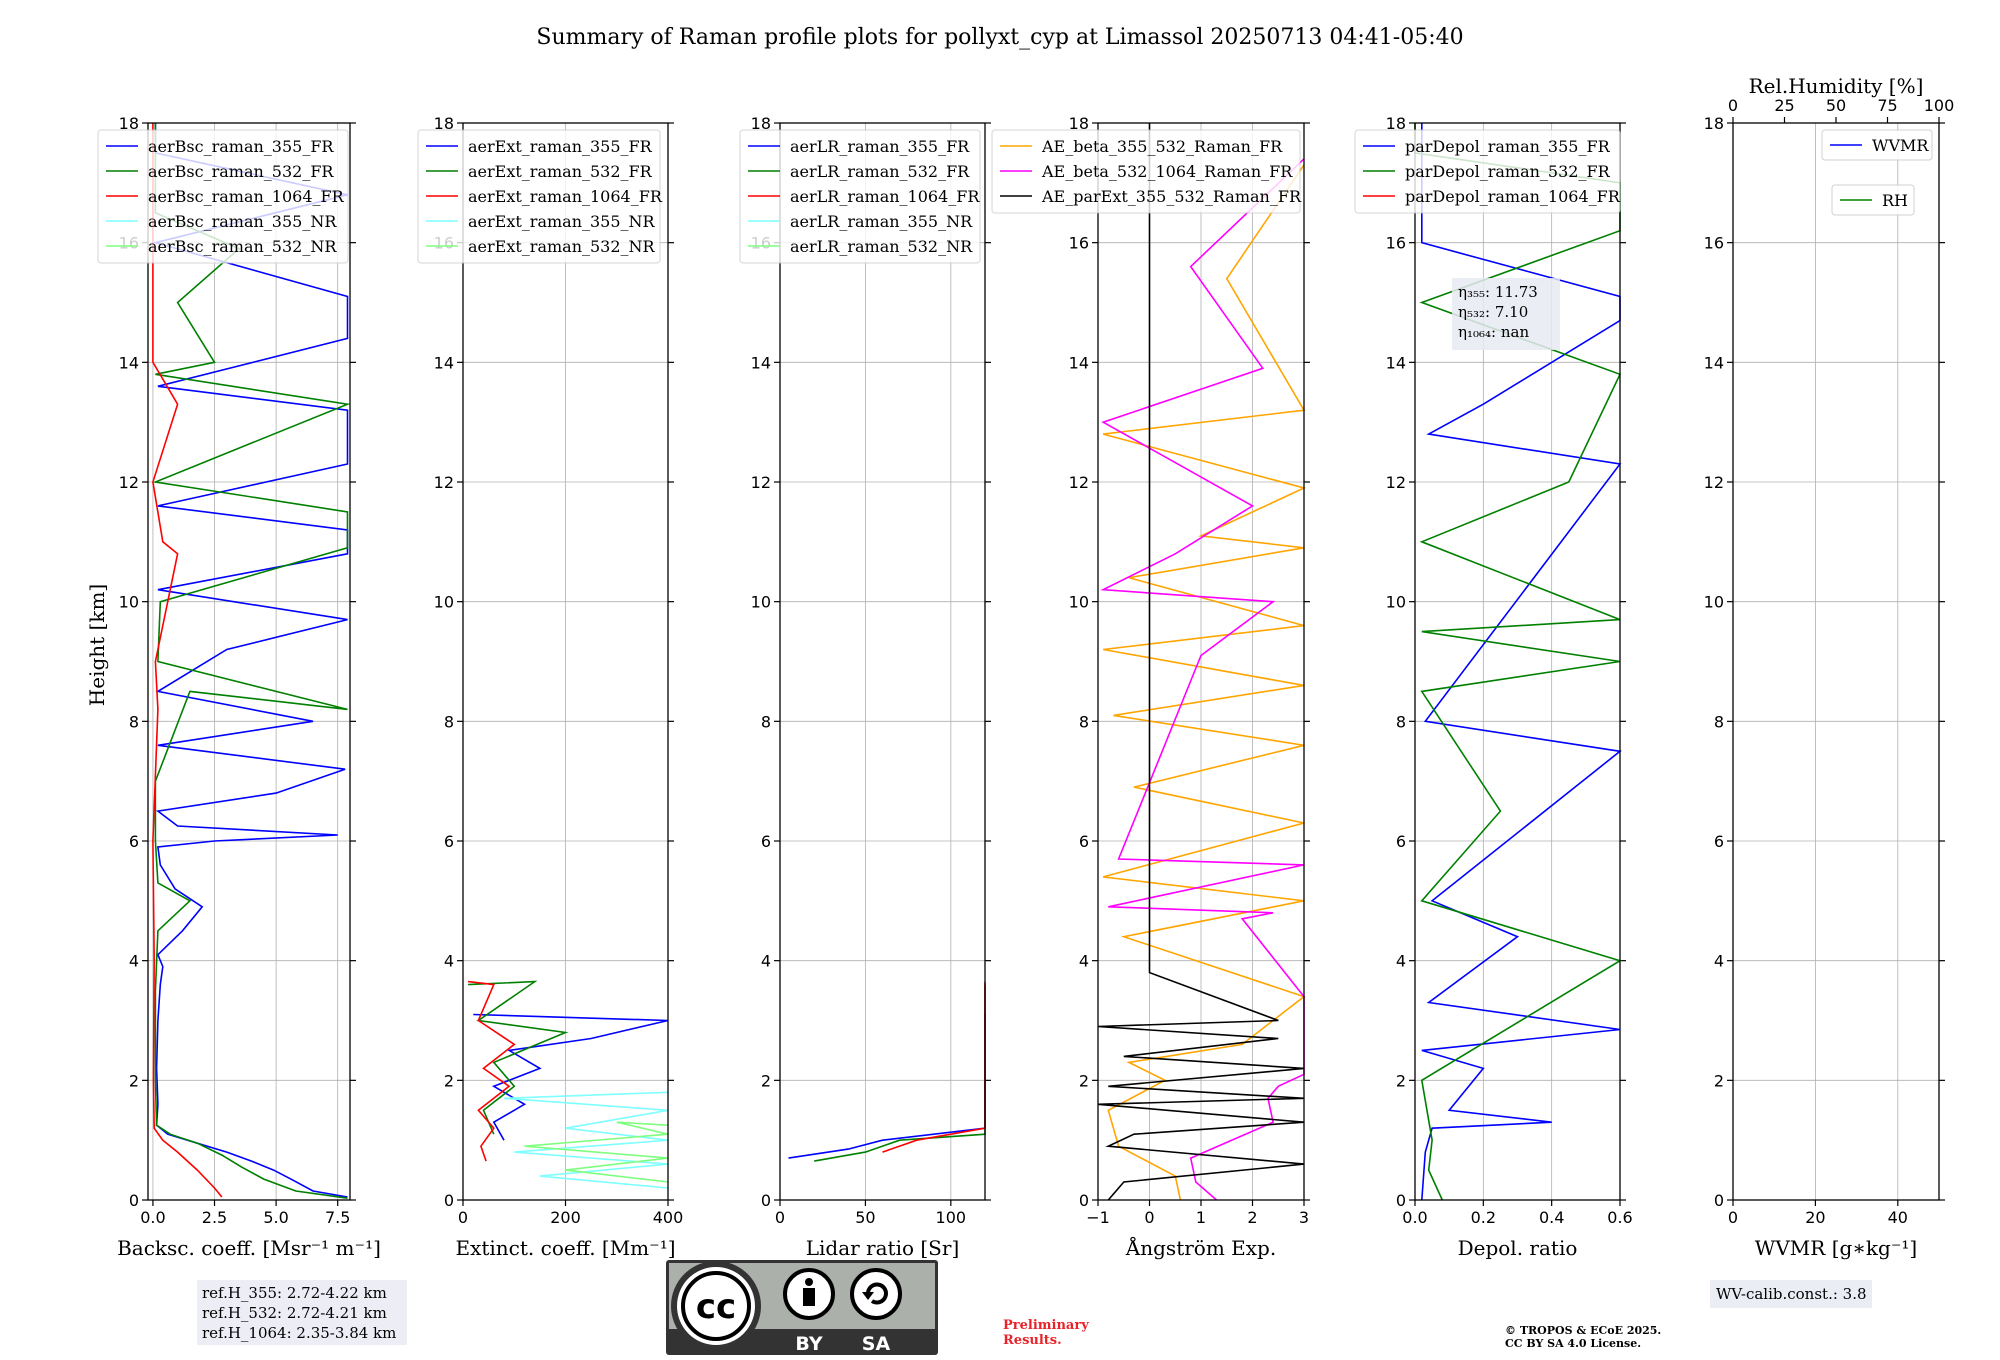 This screenshot has width=2000, height=1360. What do you see at coordinates (560, 146) in the screenshot?
I see `legend-label: aerExt_raman_355_FR` at bounding box center [560, 146].